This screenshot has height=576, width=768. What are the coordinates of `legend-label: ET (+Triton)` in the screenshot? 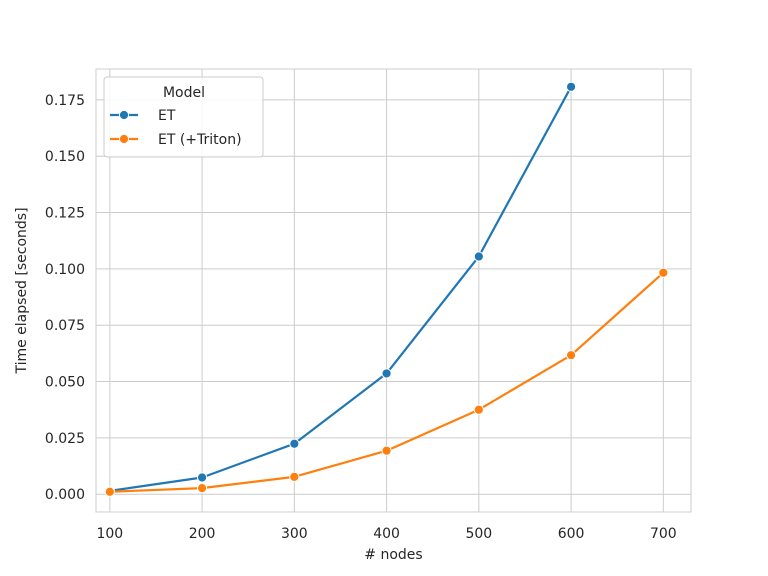 It's located at (200, 140).